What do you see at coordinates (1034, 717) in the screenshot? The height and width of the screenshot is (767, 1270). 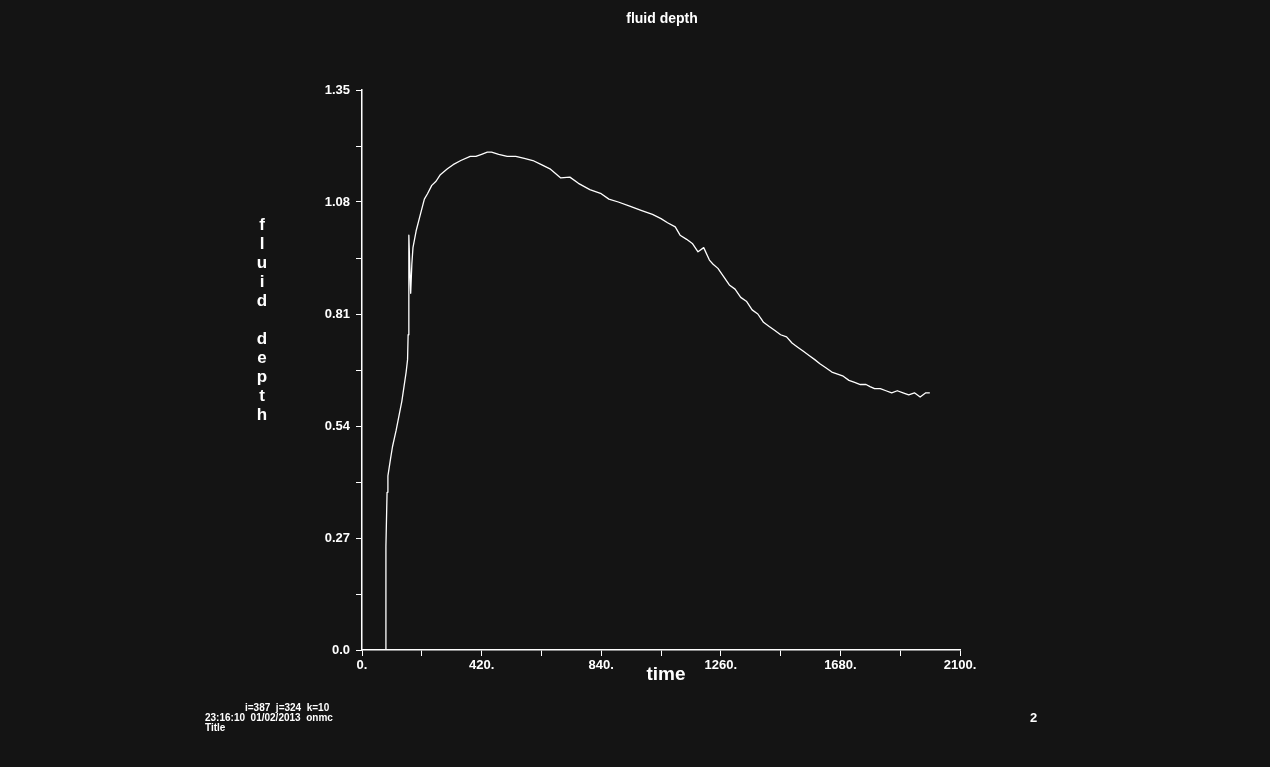 I see `text: 2` at bounding box center [1034, 717].